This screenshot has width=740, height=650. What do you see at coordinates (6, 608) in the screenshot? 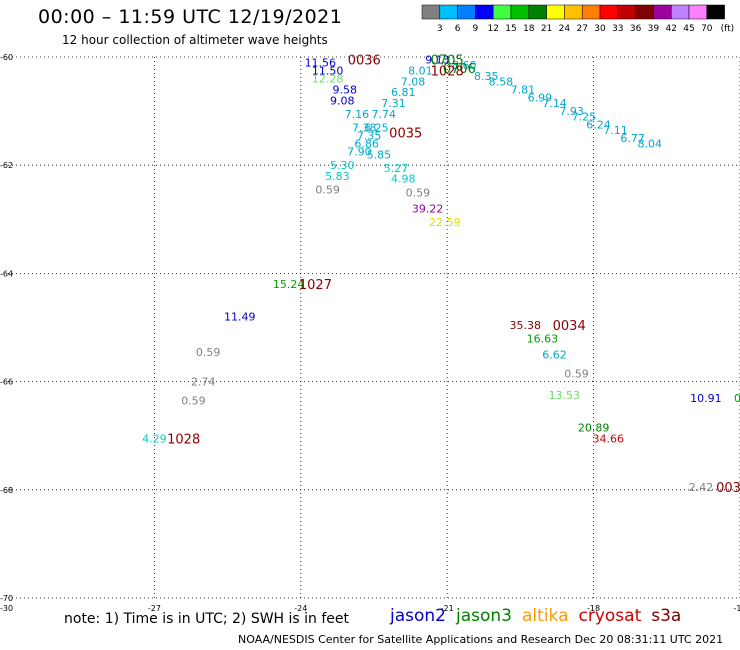
I see `corner-tick-label: -30` at bounding box center [6, 608].